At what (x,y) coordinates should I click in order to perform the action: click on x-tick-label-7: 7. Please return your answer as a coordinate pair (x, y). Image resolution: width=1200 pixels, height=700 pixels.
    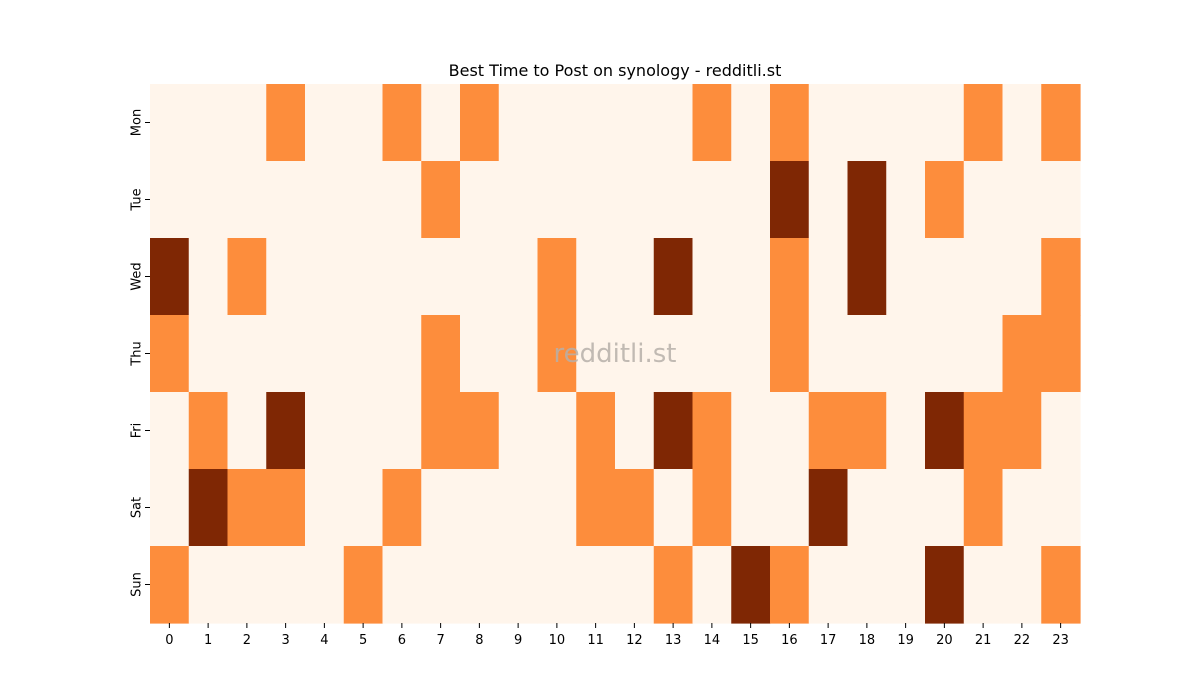
    Looking at the image, I should click on (440, 640).